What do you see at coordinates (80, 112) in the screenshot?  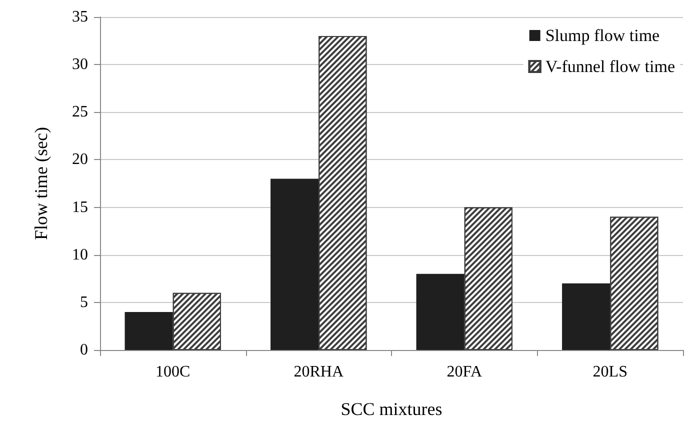 I see `y-tick-label: 25` at bounding box center [80, 112].